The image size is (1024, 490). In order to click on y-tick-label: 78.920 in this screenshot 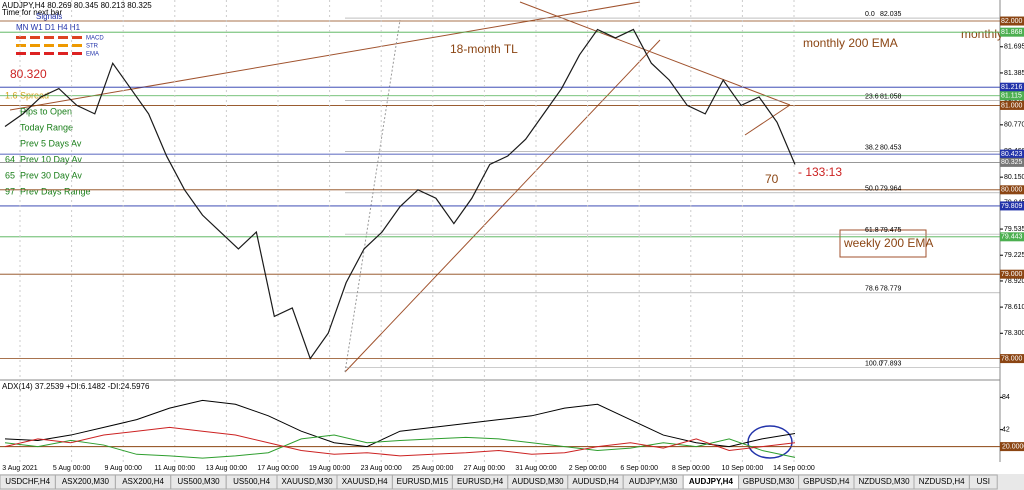, I will do `click(1014, 281)`.